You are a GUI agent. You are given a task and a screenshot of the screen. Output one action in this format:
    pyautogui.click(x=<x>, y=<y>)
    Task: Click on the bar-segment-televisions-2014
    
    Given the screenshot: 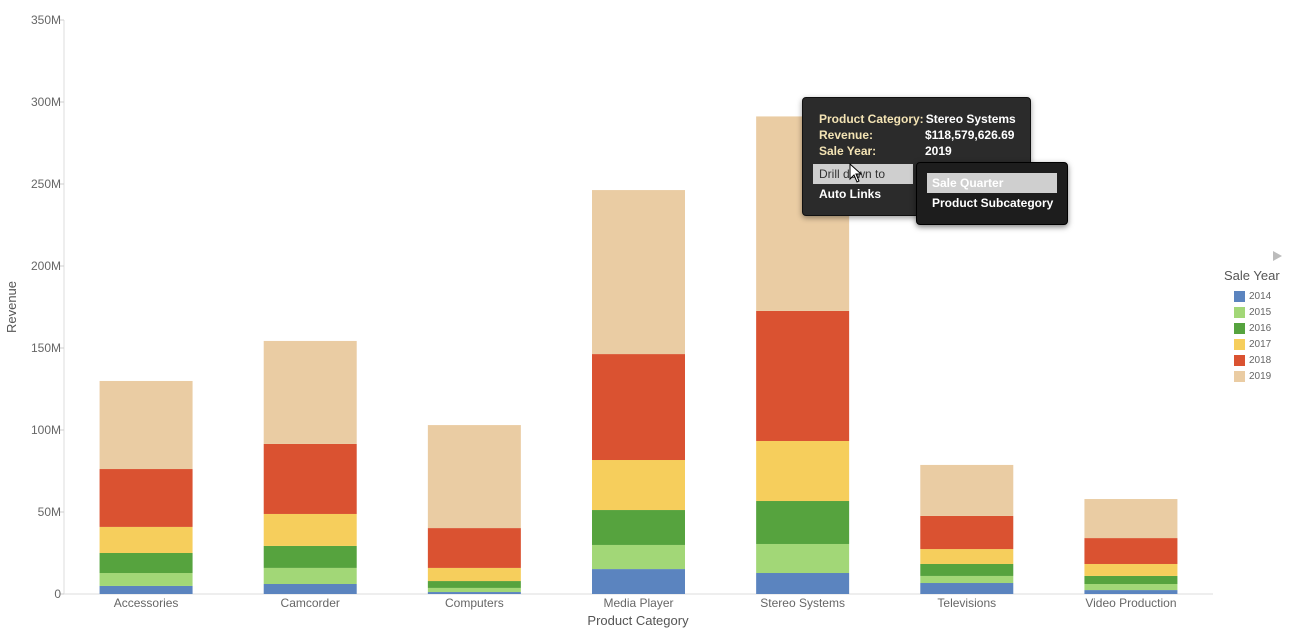 What is the action you would take?
    pyautogui.click(x=967, y=588)
    